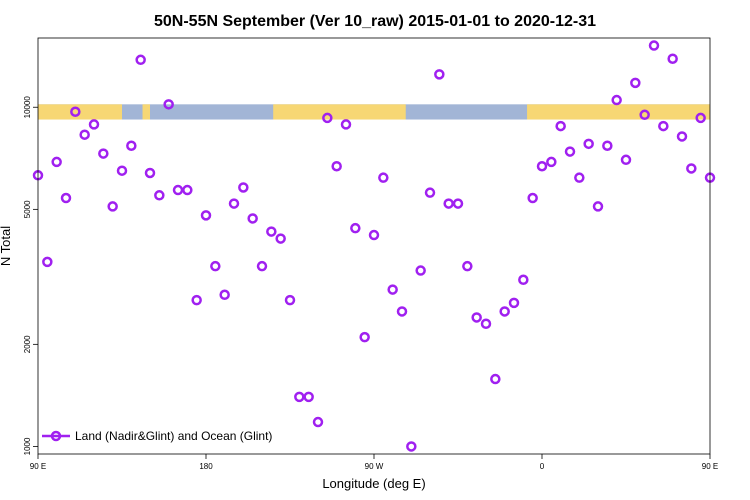  I want to click on legend-label: Land (Nadir&Glint) and Ocean (Glint), so click(173, 436).